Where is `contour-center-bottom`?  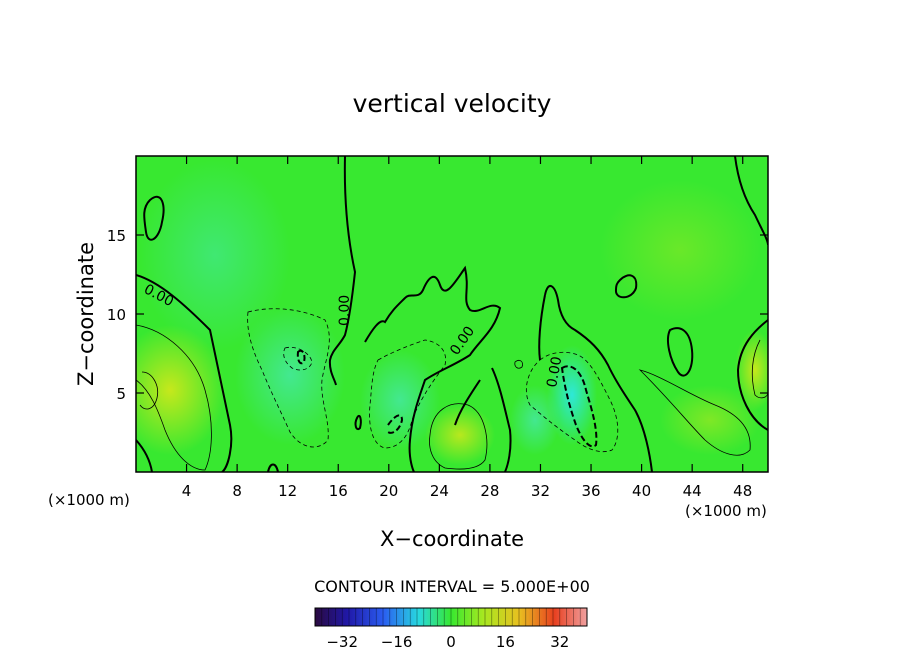
contour-center-bottom is located at coordinates (467, 402).